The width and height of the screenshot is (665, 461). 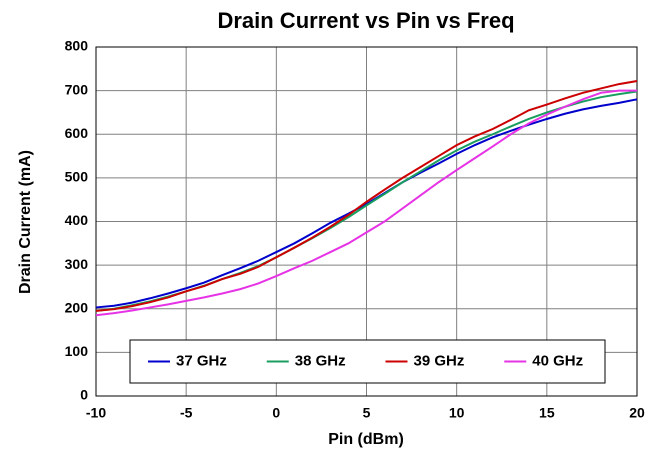 What do you see at coordinates (84, 395) in the screenshot?
I see `y-tick-label: 0` at bounding box center [84, 395].